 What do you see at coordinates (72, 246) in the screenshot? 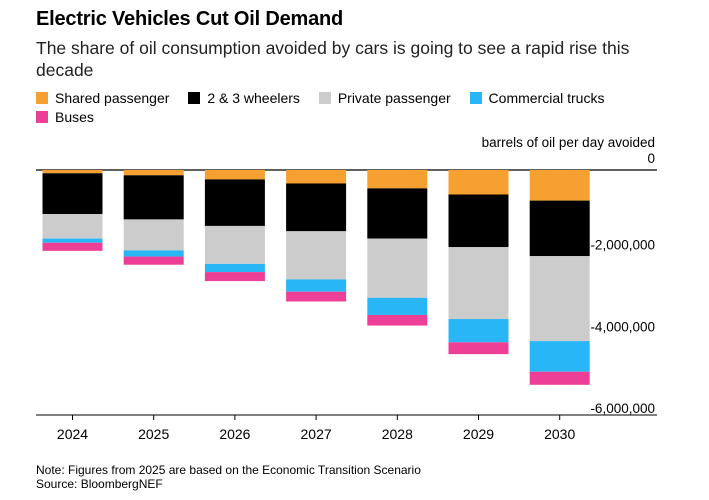
I see `bar-2024-buses` at bounding box center [72, 246].